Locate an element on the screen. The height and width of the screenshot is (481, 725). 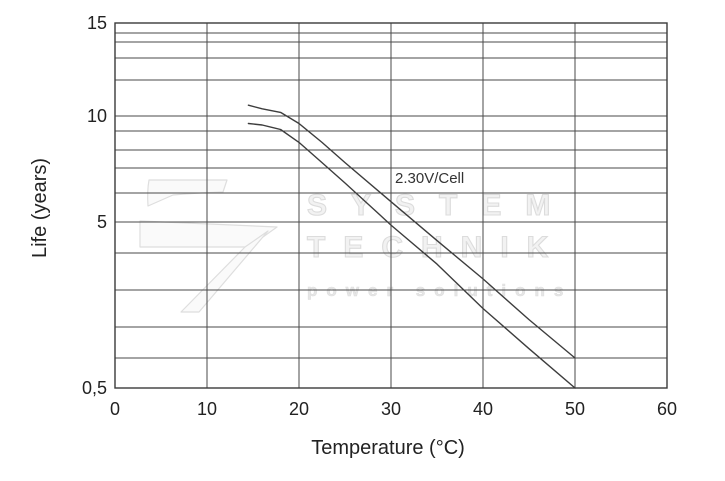
x-tick-label-40: 40 is located at coordinates (483, 409).